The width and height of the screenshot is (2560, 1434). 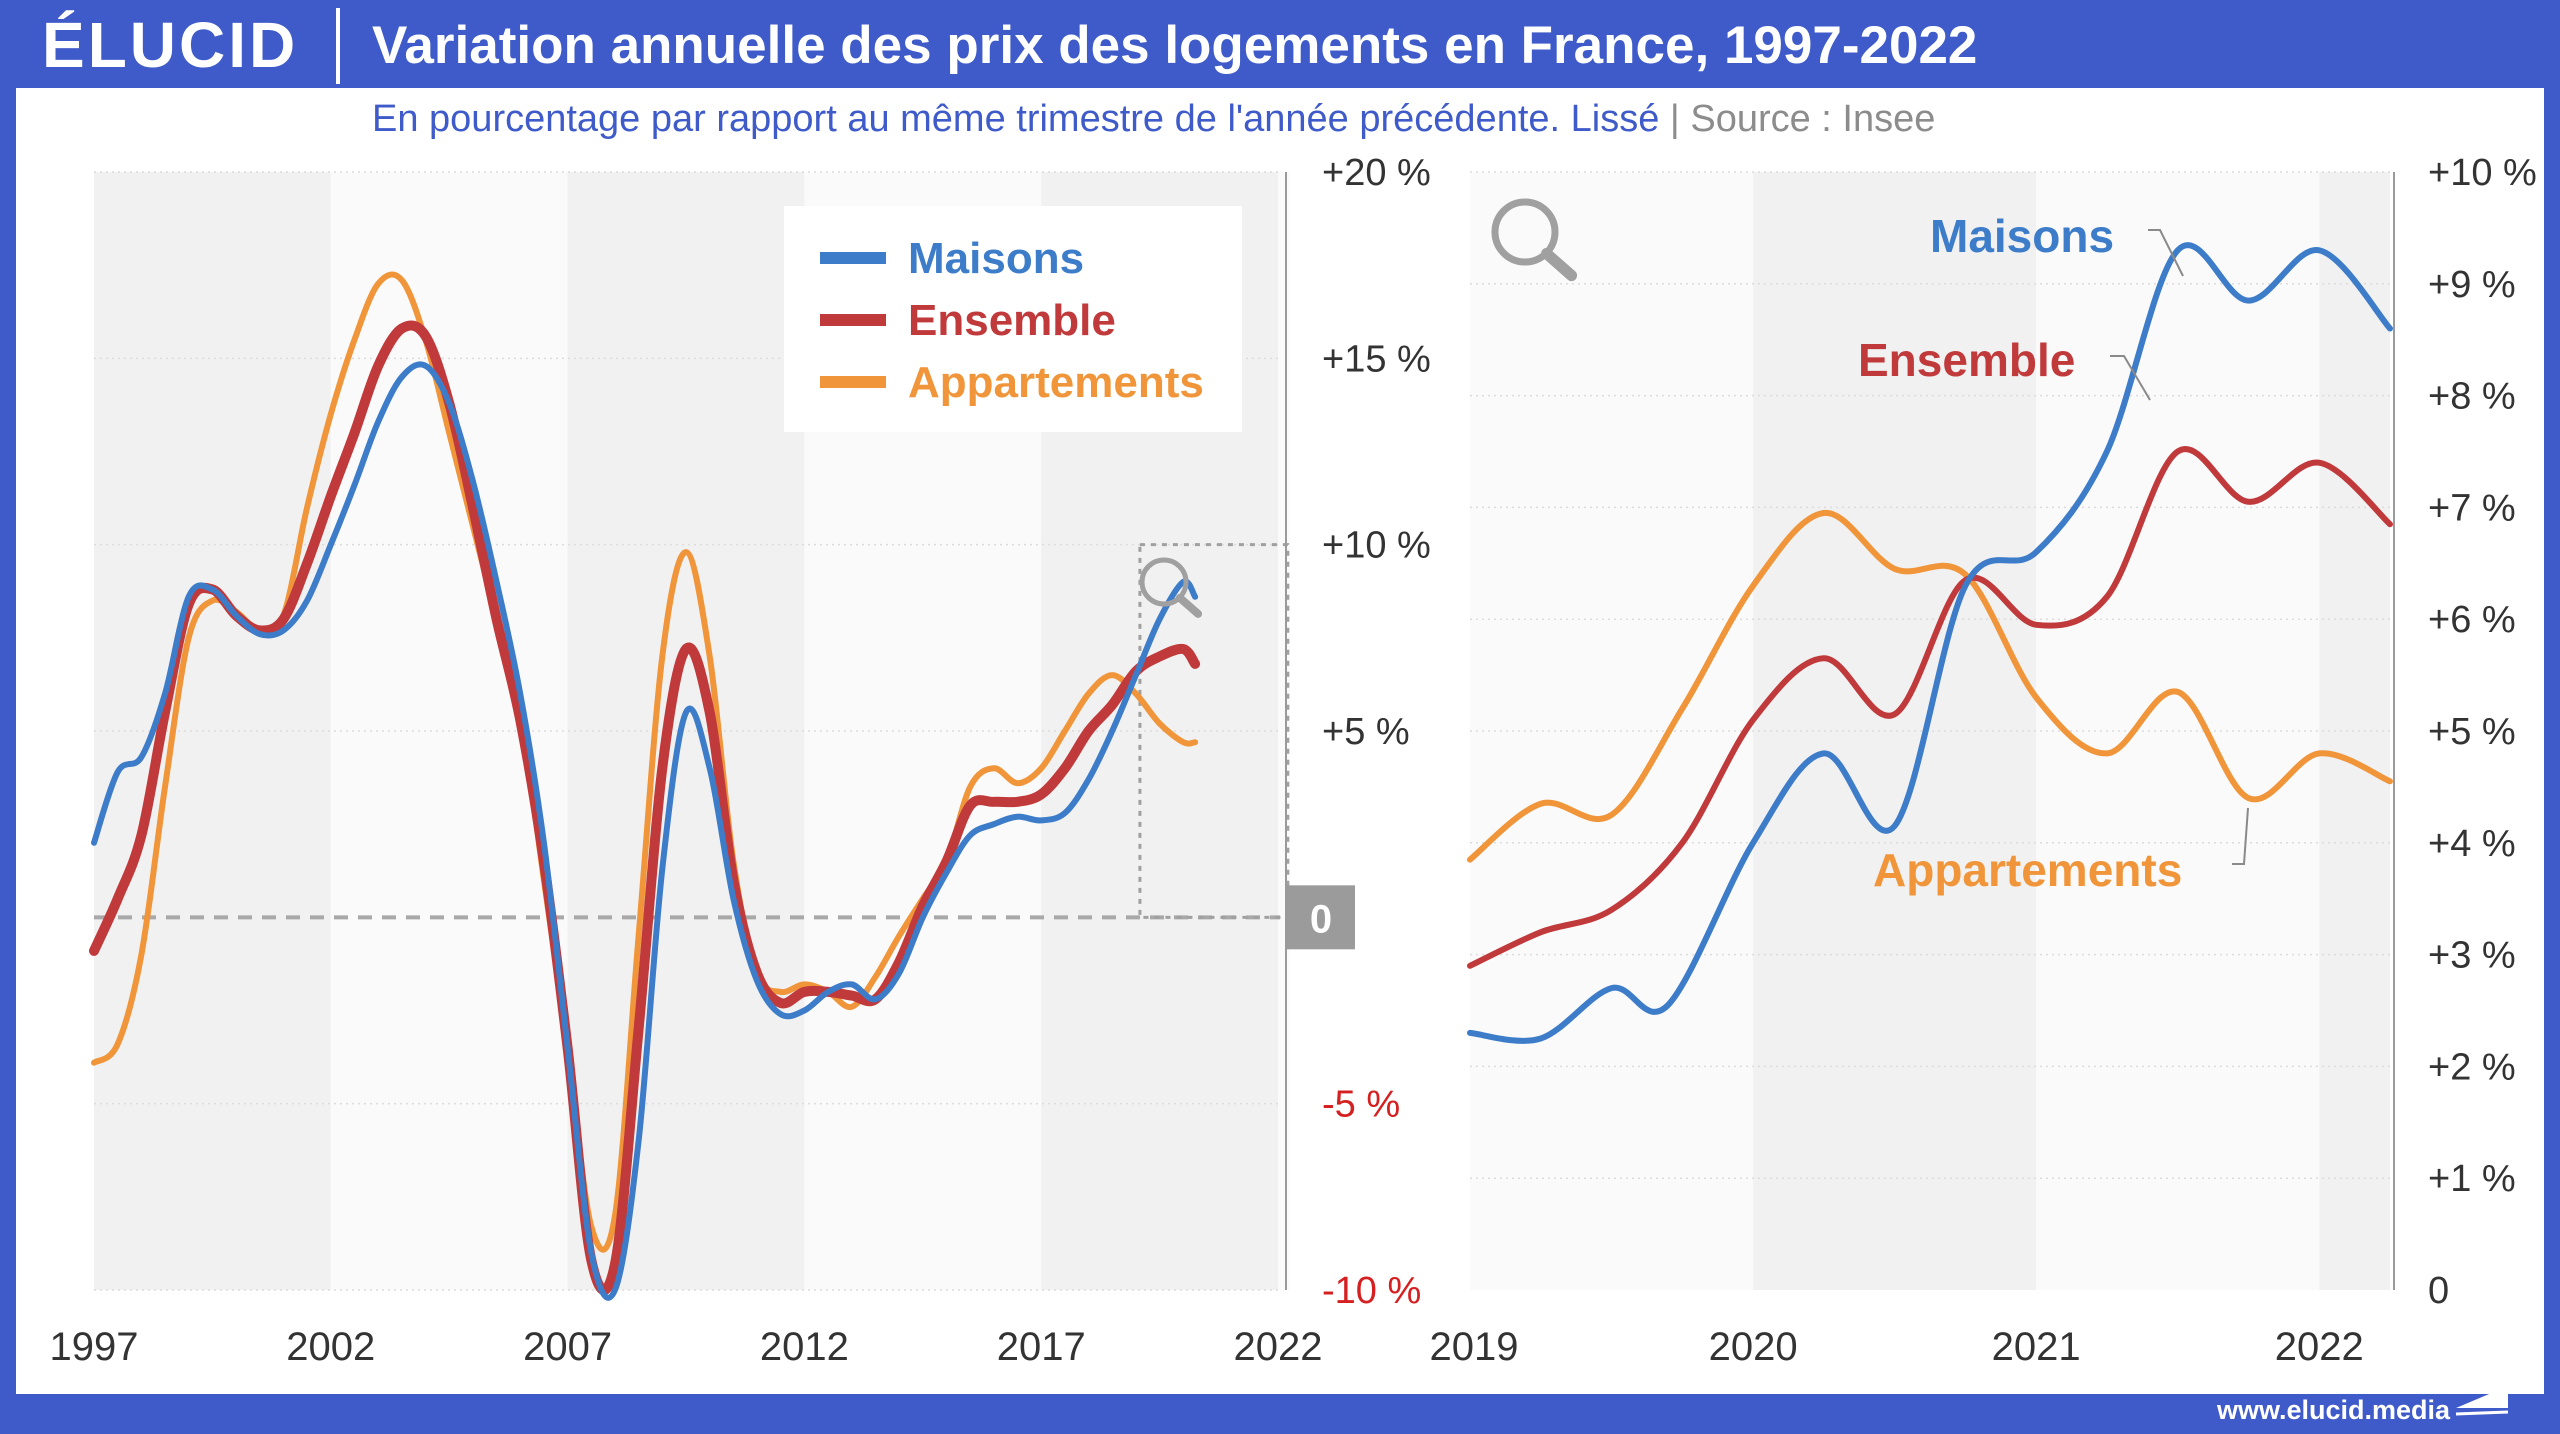 I want to click on zoom-y-tick-label: +1 %, so click(x=2472, y=1179).